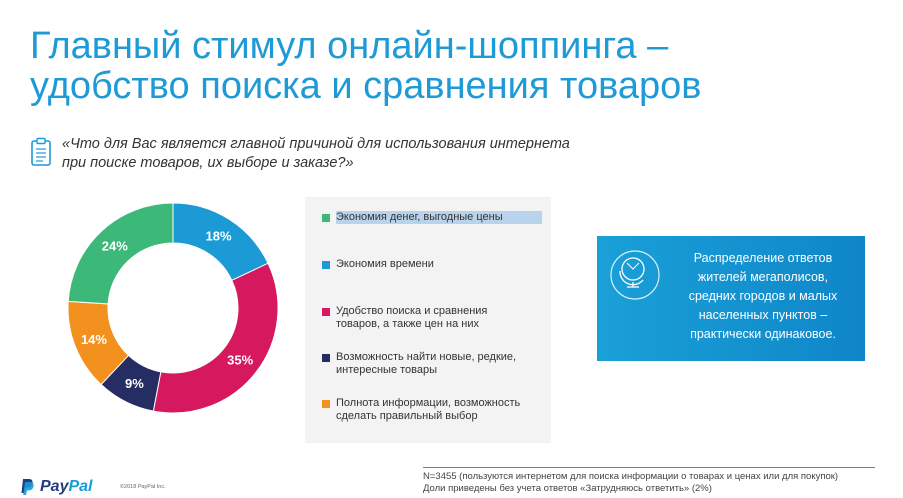  What do you see at coordinates (115, 246) in the screenshot?
I see `slice-value-label: 24%` at bounding box center [115, 246].